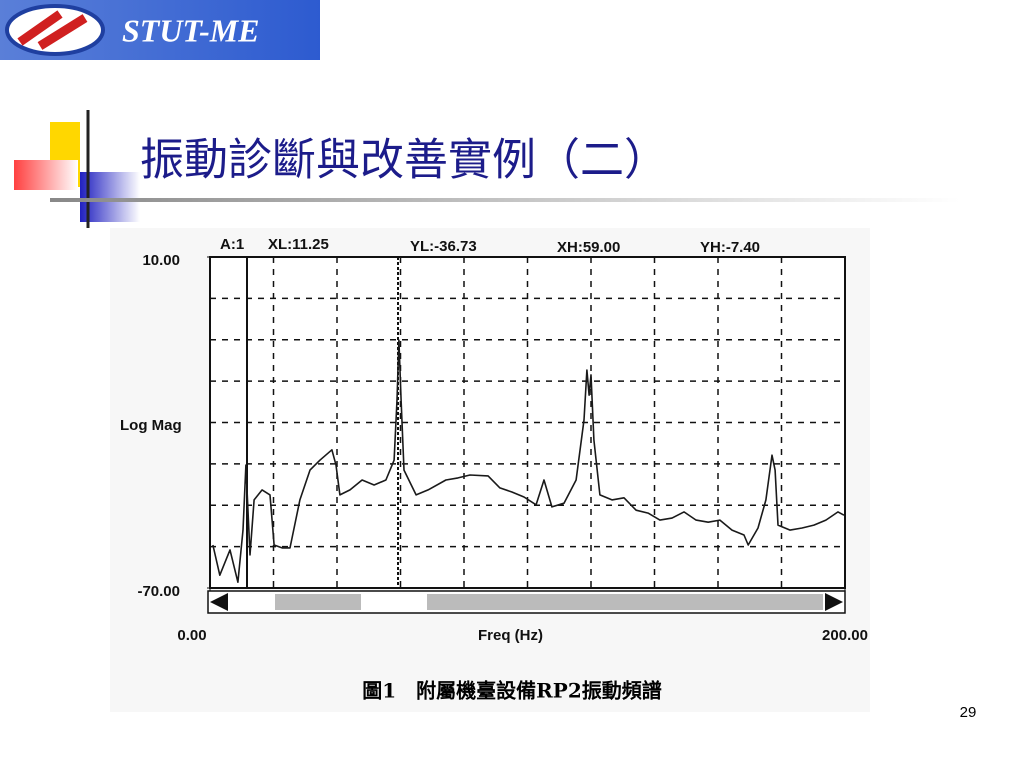 The image size is (1024, 768). Describe the element at coordinates (443, 246) in the screenshot. I see `annotation: YL:-36.73` at that location.